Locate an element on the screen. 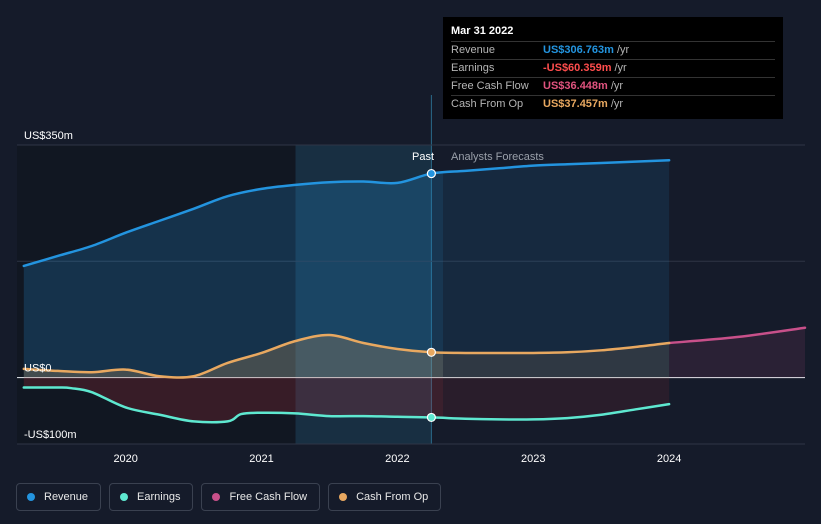  free-cash-flow-area-forecast is located at coordinates (737, 352).